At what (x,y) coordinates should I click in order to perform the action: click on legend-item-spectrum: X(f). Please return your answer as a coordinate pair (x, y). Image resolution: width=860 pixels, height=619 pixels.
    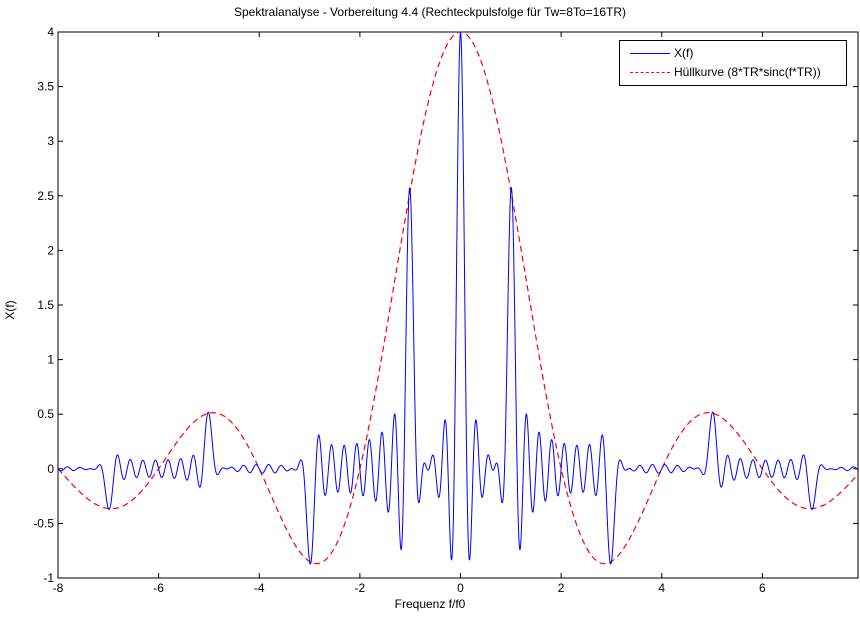
    Looking at the image, I should click on (733, 54).